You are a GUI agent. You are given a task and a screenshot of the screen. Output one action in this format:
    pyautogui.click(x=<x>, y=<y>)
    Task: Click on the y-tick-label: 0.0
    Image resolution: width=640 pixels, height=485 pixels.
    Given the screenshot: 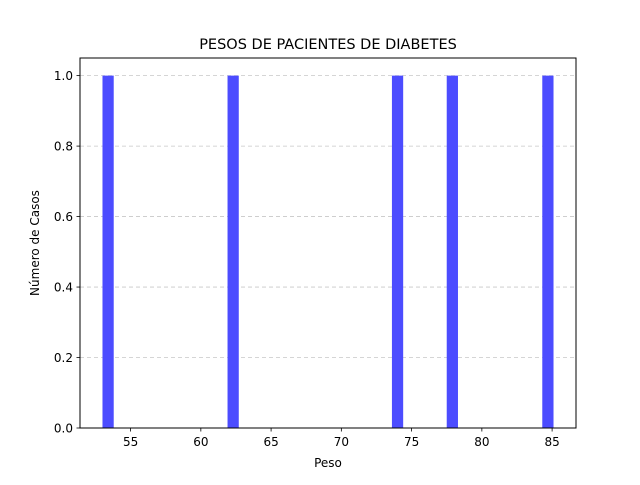 What is the action you would take?
    pyautogui.click(x=63, y=429)
    